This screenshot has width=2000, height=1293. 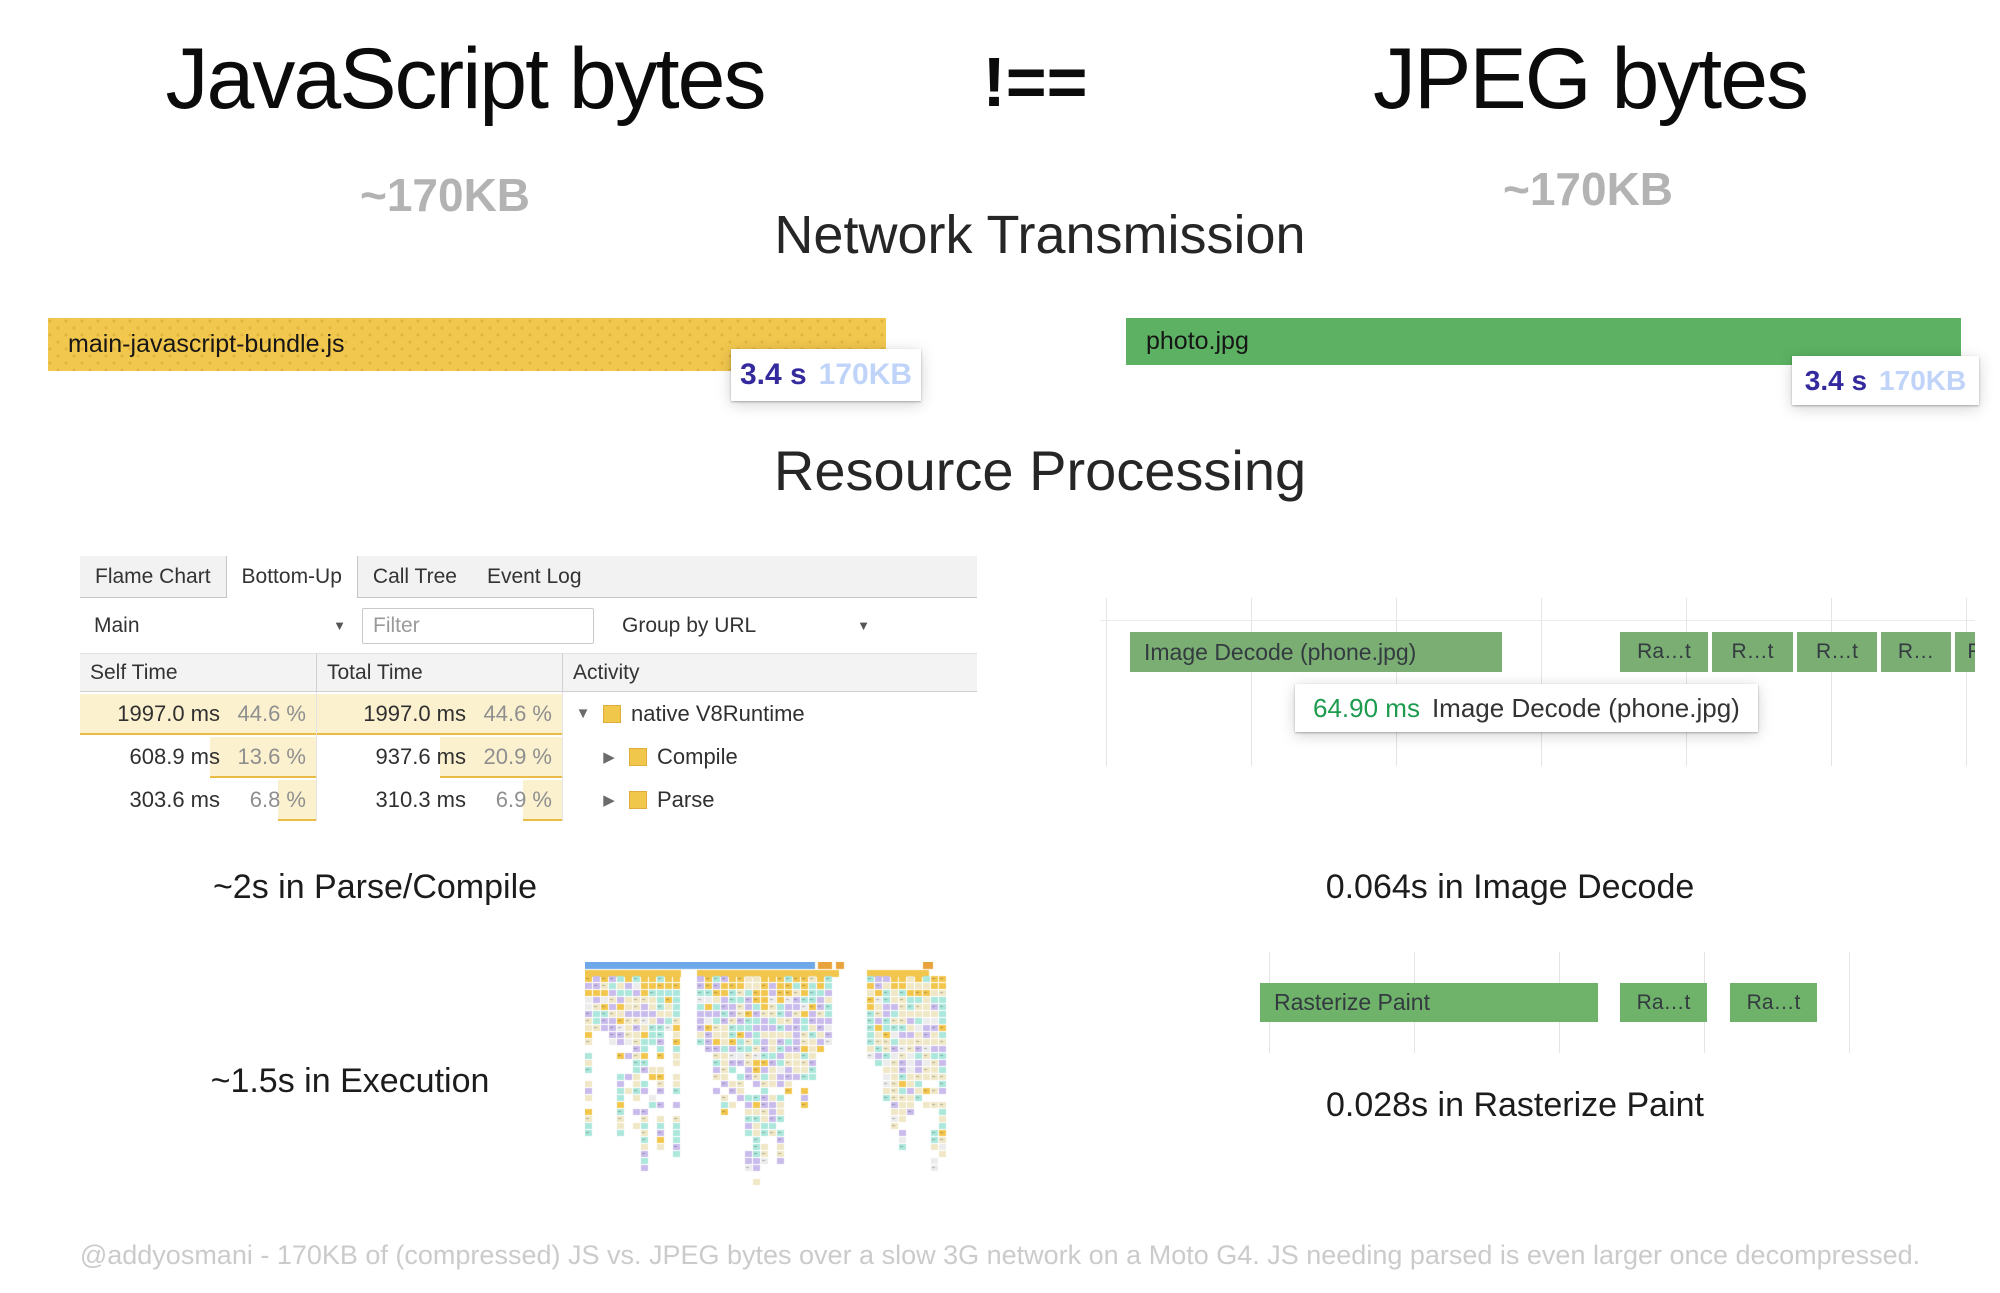 What do you see at coordinates (277, 799) in the screenshot?
I see `self-time-percent: 6.8 %` at bounding box center [277, 799].